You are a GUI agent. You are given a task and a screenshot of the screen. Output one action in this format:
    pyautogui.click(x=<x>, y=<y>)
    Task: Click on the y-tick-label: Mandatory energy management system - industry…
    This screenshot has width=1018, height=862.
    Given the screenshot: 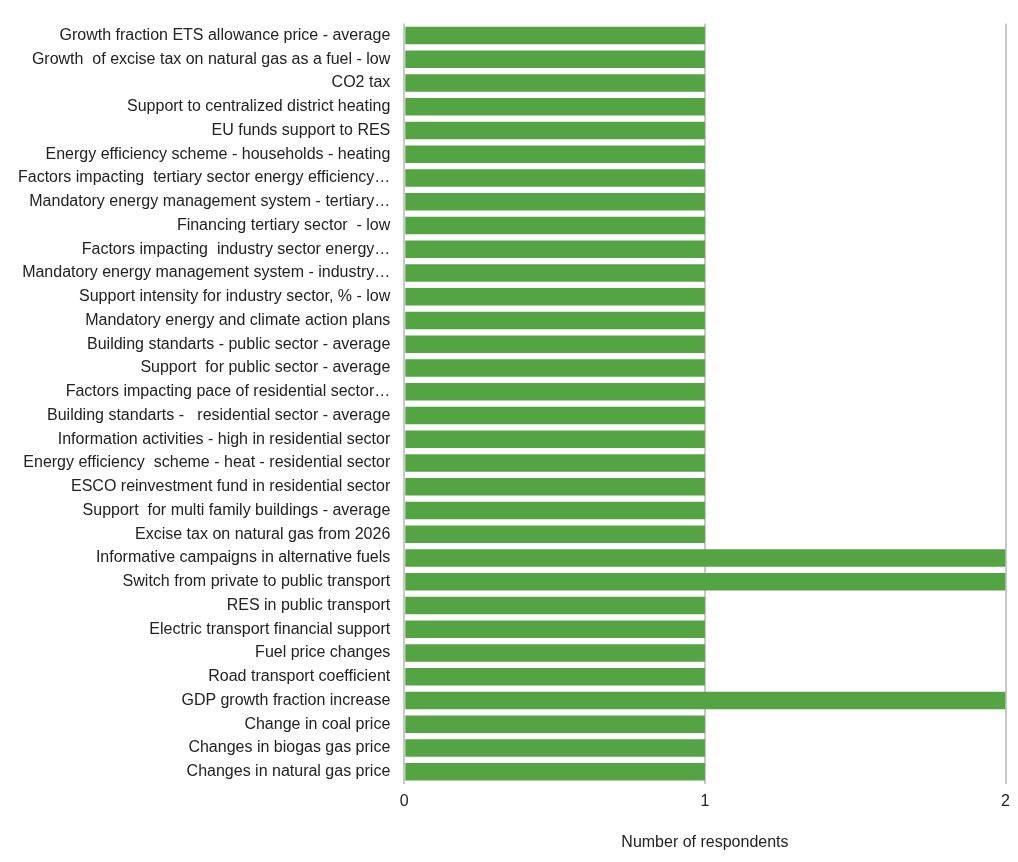 What is the action you would take?
    pyautogui.click(x=206, y=272)
    